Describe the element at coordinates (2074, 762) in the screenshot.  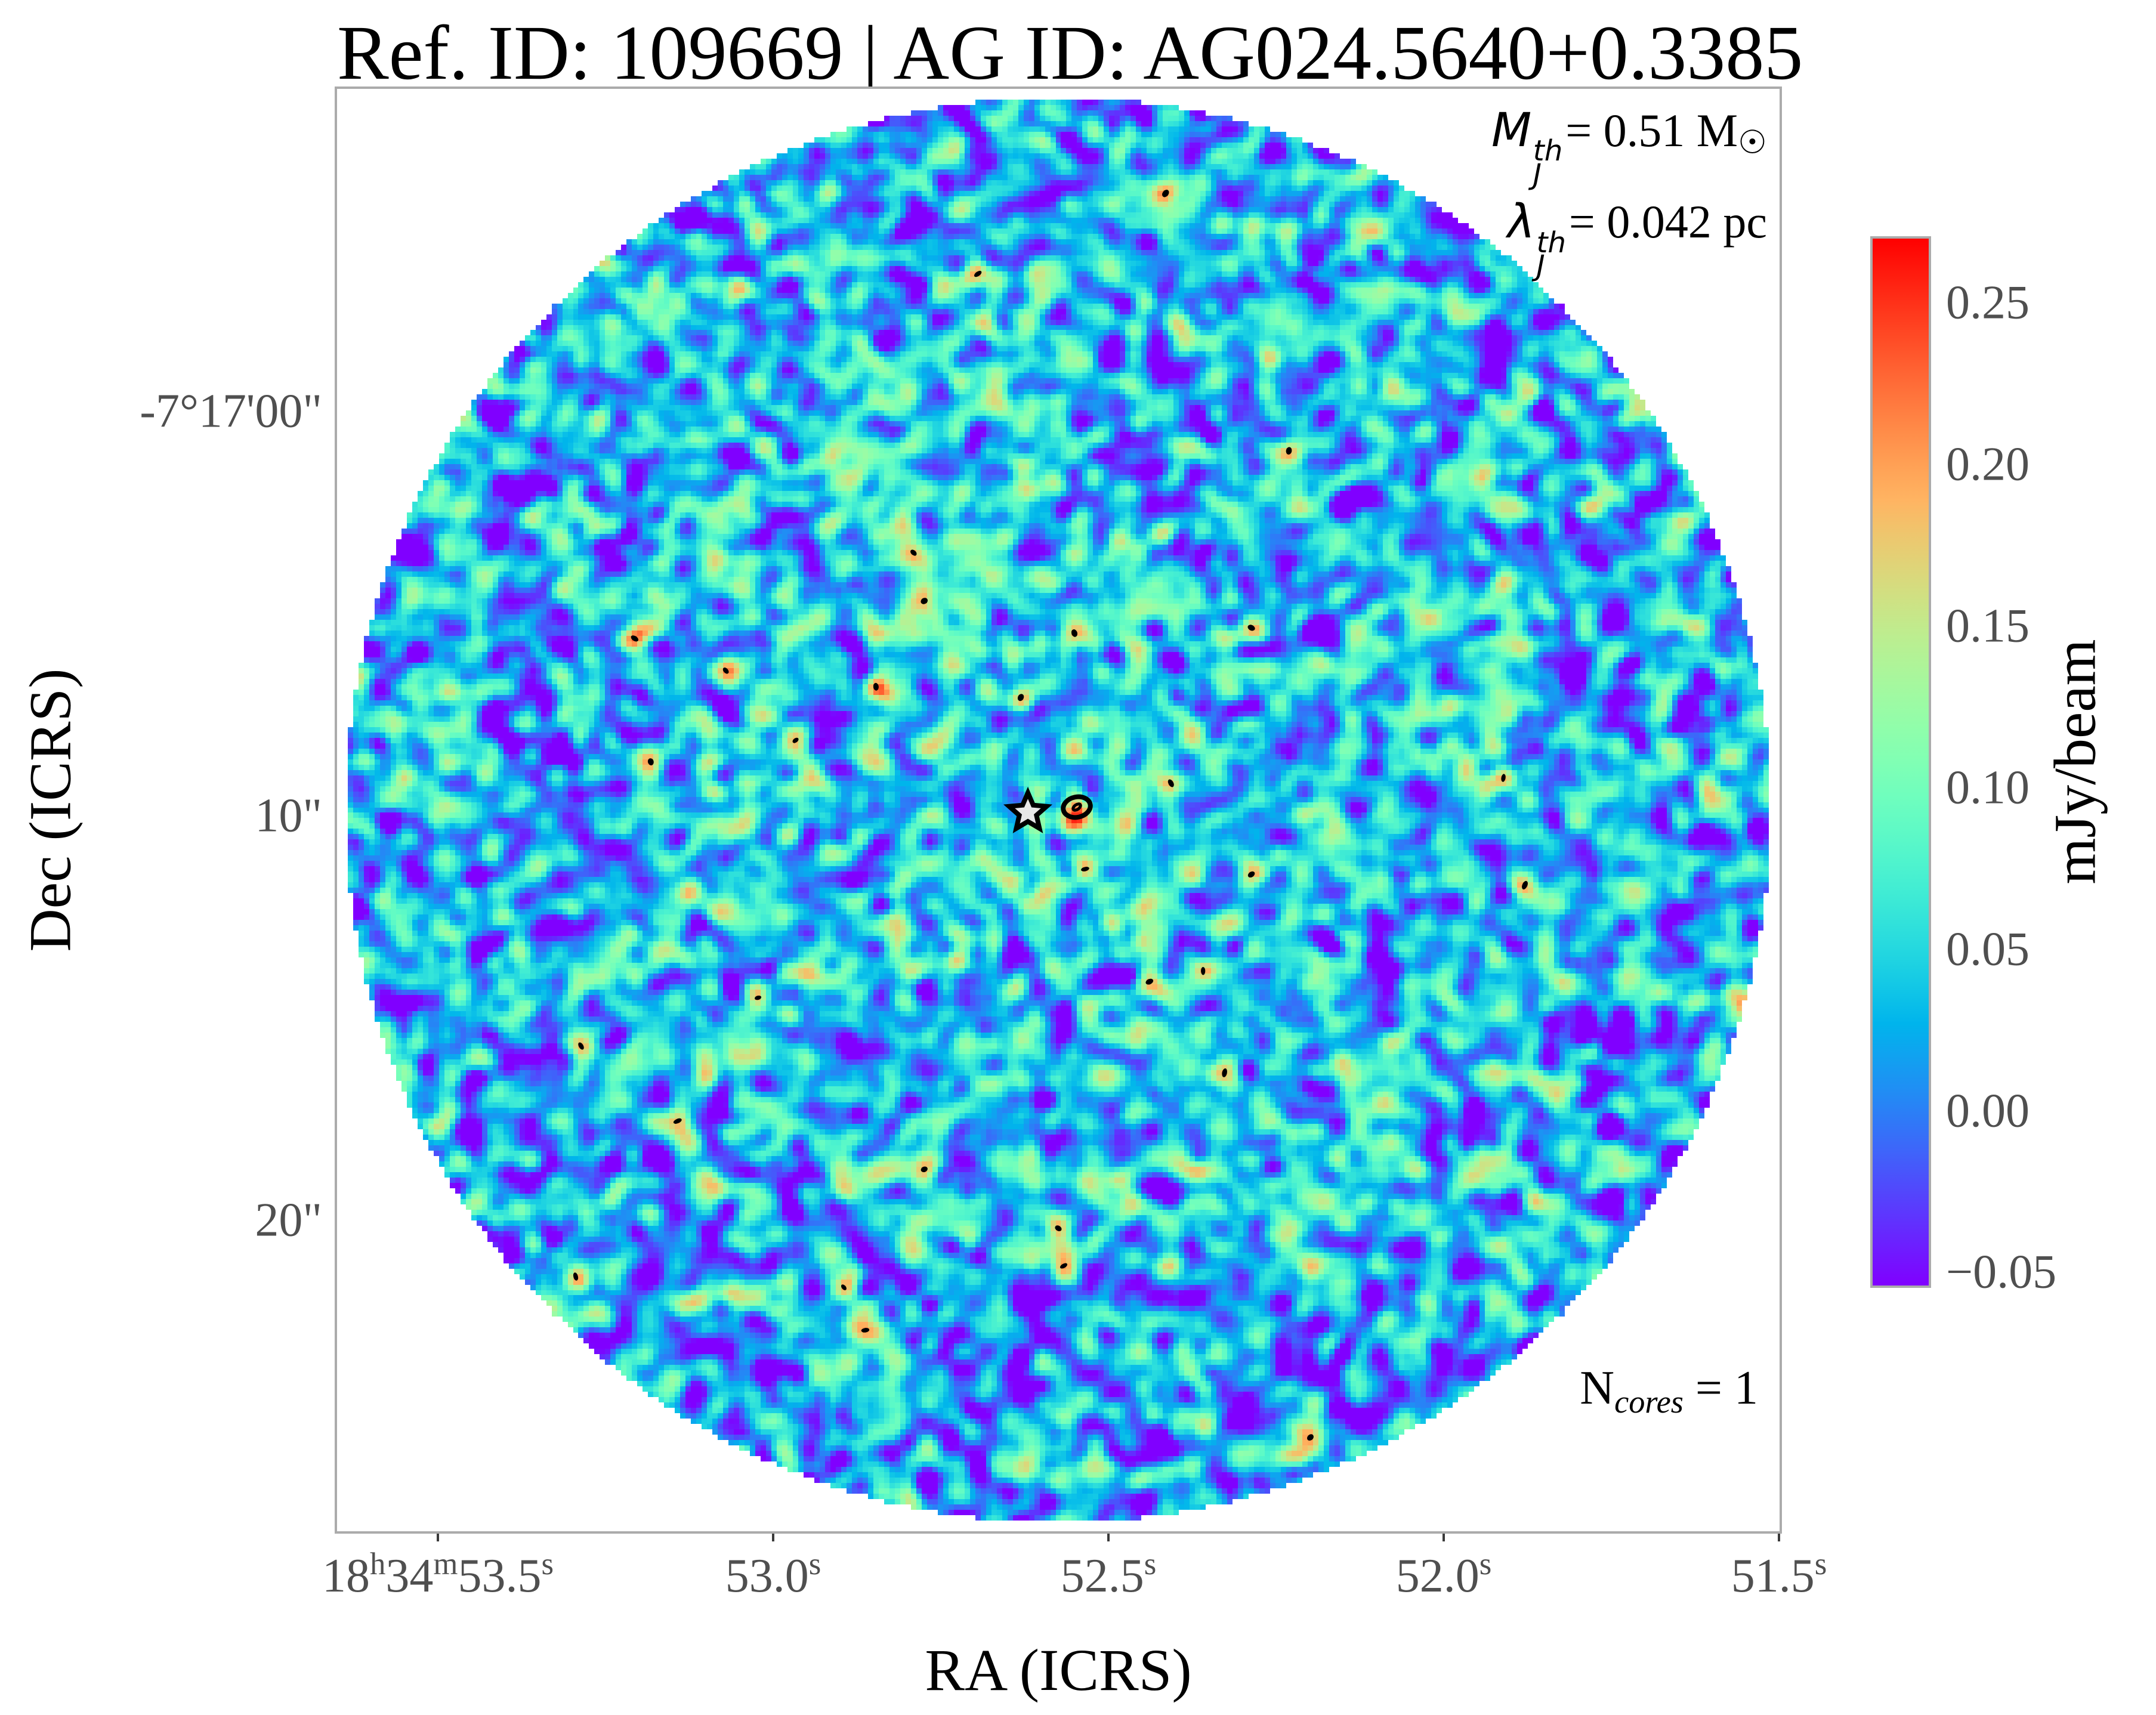
I see `colorbar-title: mJy/beam` at that location.